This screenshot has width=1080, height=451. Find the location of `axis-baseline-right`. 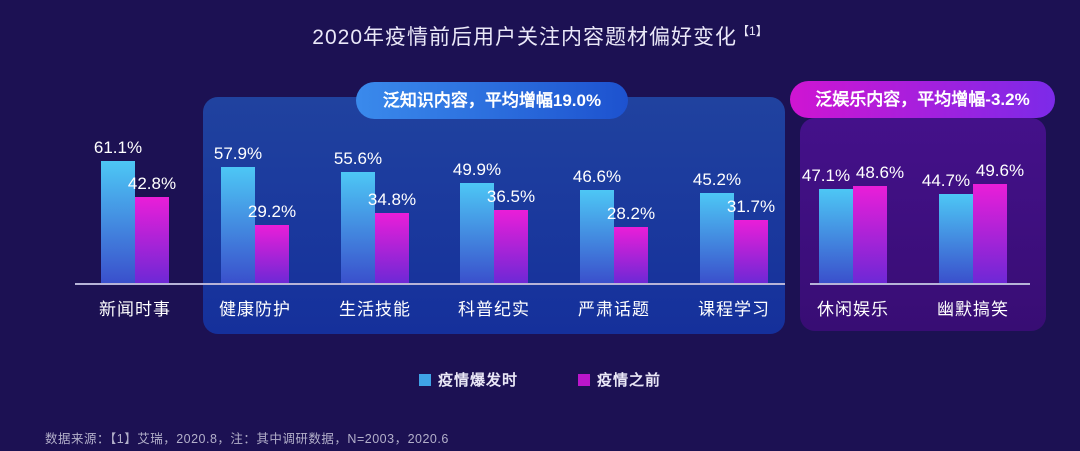

axis-baseline-right is located at coordinates (920, 284).